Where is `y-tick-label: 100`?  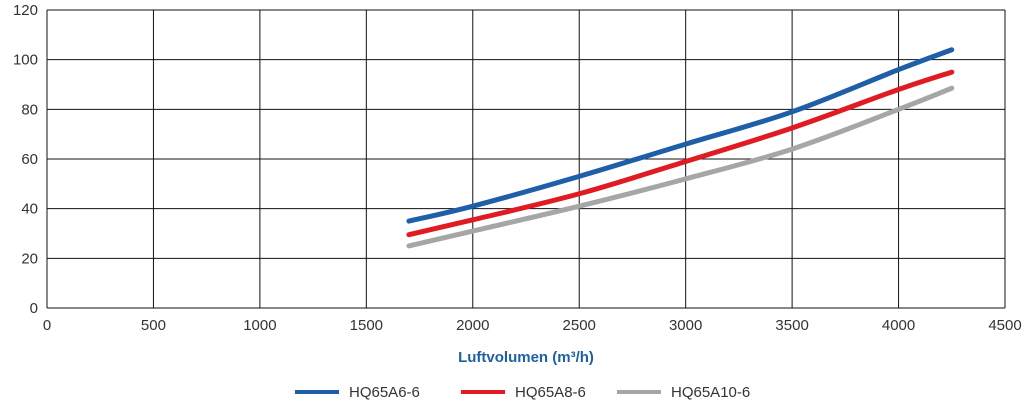 y-tick-label: 100 is located at coordinates (25, 60).